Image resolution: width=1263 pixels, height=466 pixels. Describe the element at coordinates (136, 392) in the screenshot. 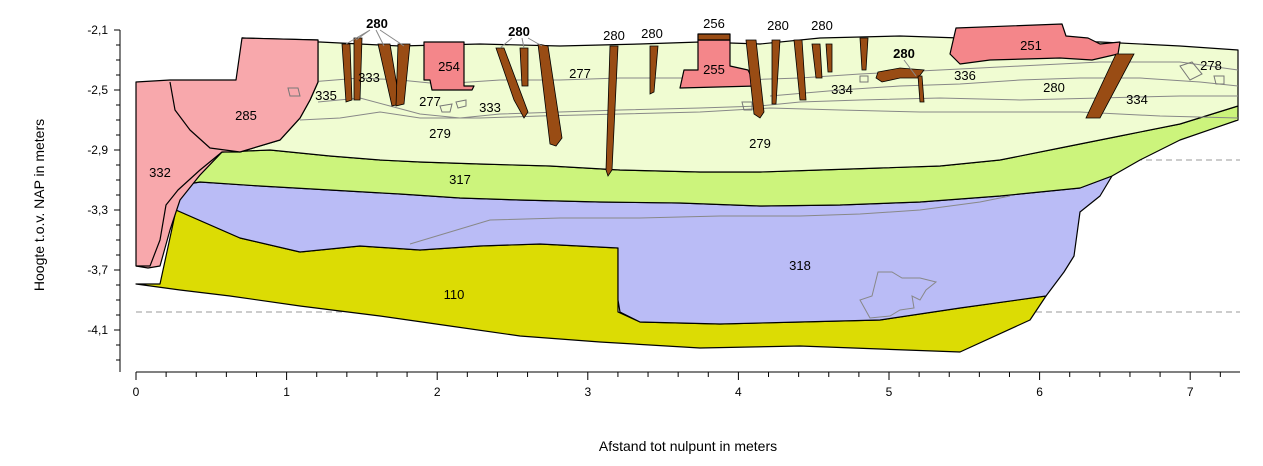

I see `x-tick-label: 0` at that location.